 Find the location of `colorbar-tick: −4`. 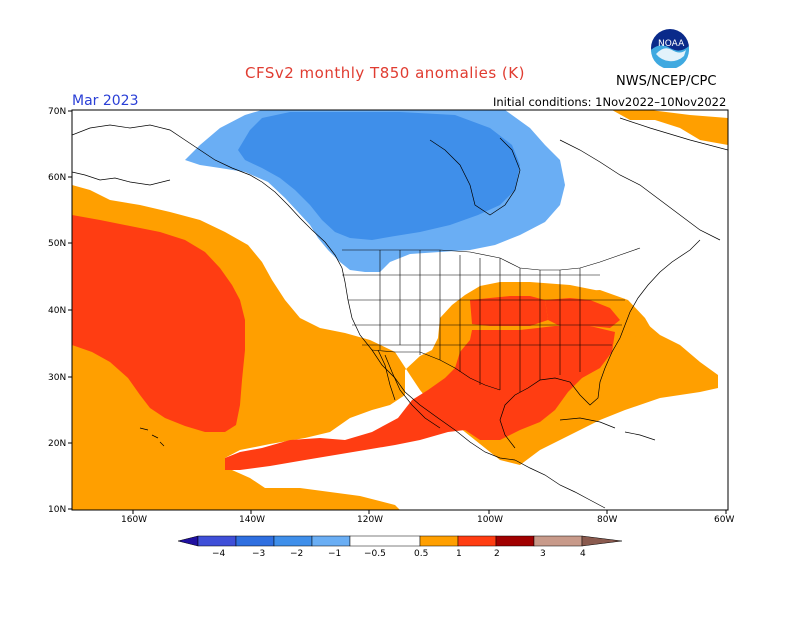

colorbar-tick: −4 is located at coordinates (219, 554).